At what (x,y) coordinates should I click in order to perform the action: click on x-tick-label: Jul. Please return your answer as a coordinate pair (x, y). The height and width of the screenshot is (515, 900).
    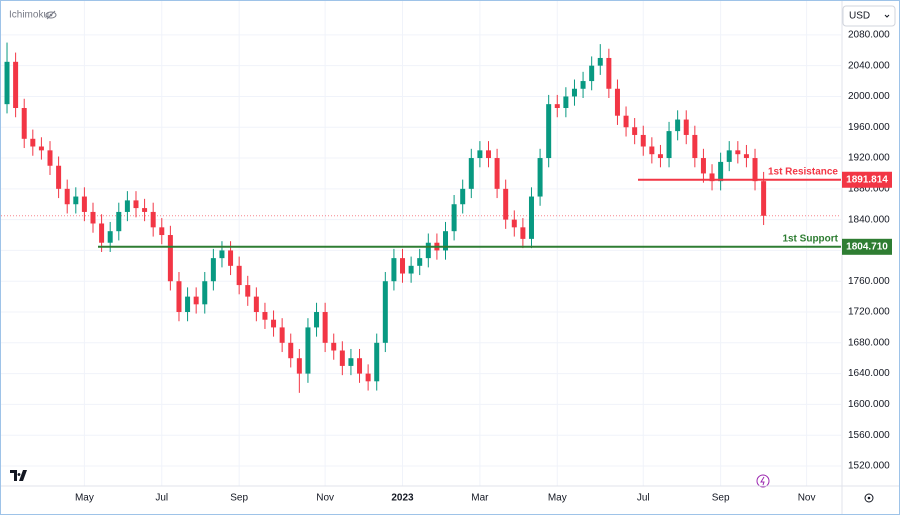
    Looking at the image, I should click on (643, 498).